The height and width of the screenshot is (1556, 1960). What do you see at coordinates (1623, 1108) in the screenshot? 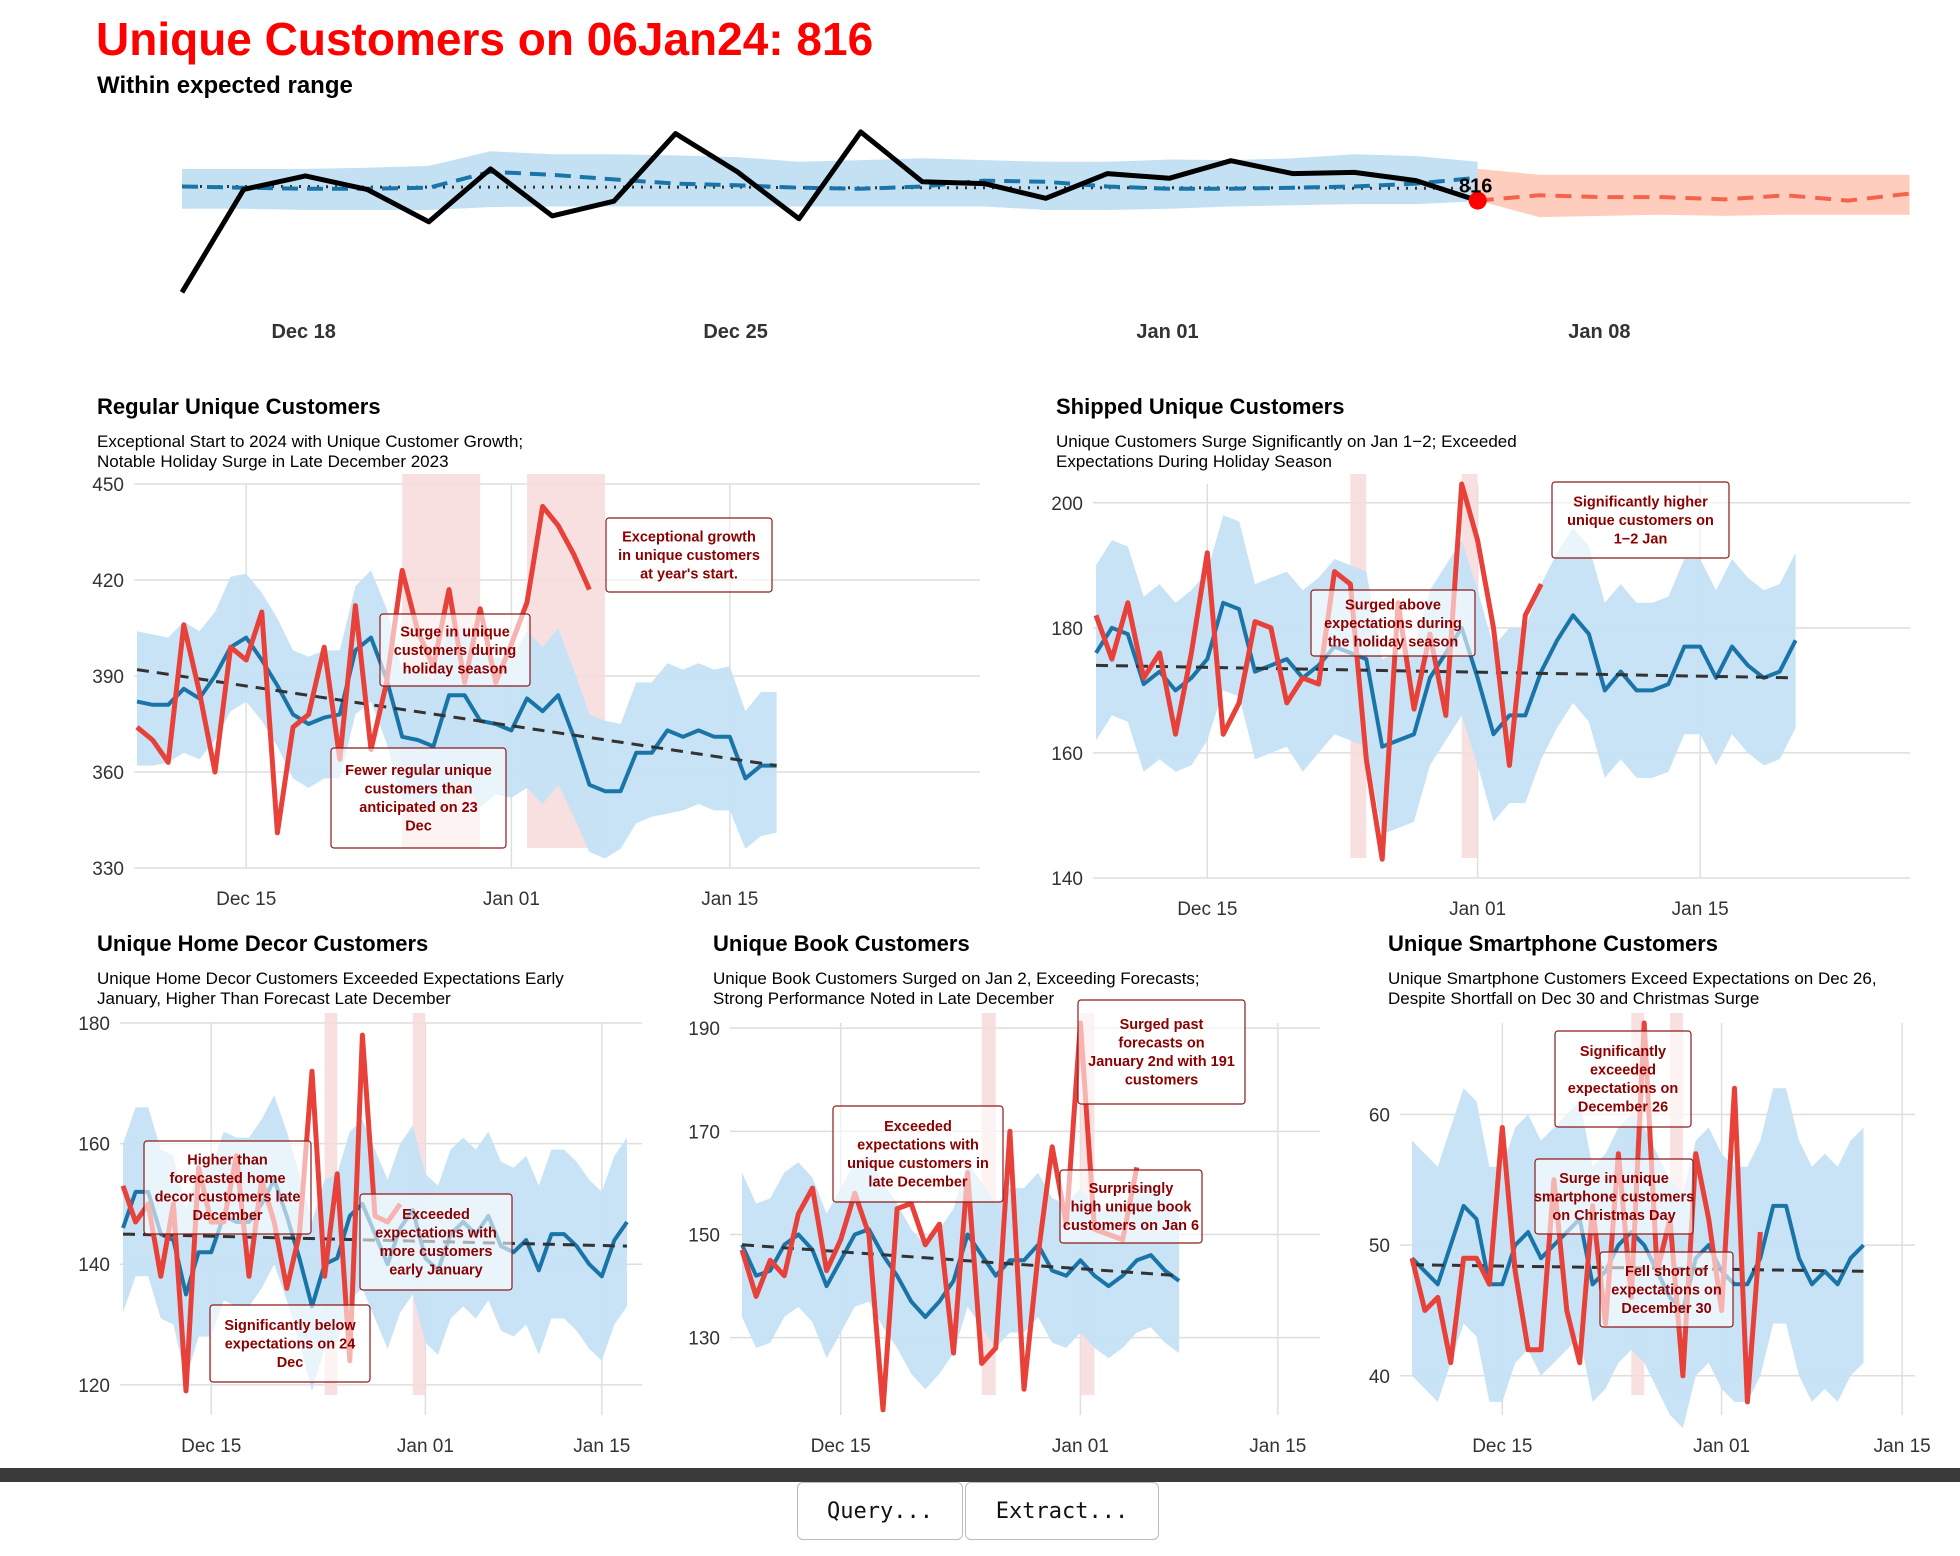
I see `annotation-text: December 26` at bounding box center [1623, 1108].